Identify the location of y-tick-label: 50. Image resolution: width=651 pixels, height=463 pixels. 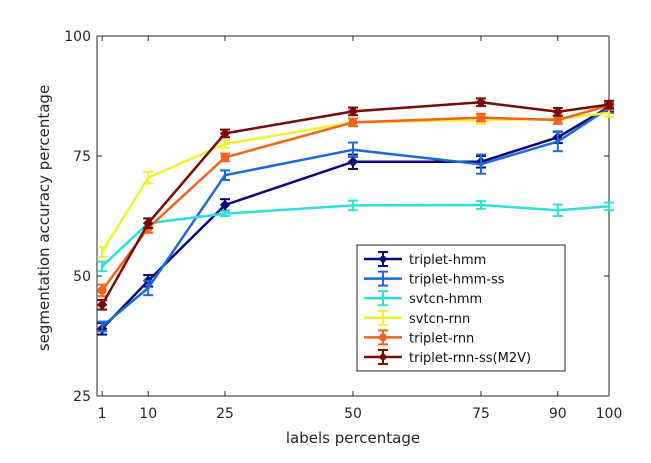
(82, 277).